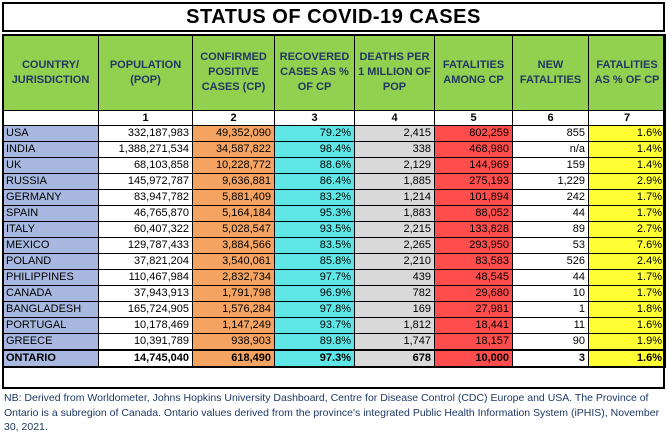  What do you see at coordinates (314, 213) in the screenshot?
I see `recovered-cell: 95.3%` at bounding box center [314, 213].